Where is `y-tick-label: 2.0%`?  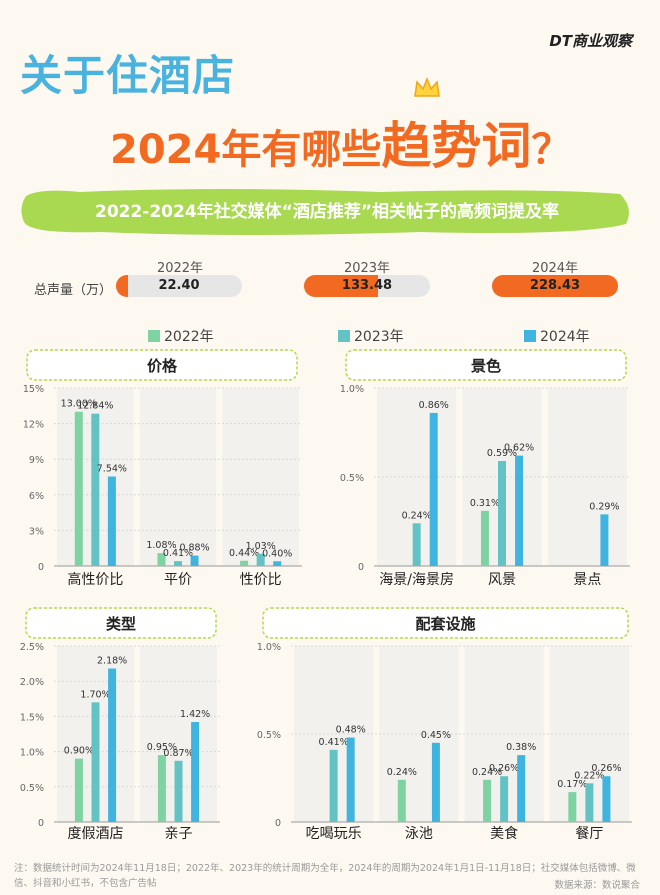 y-tick-label: 2.0% is located at coordinates (32, 682).